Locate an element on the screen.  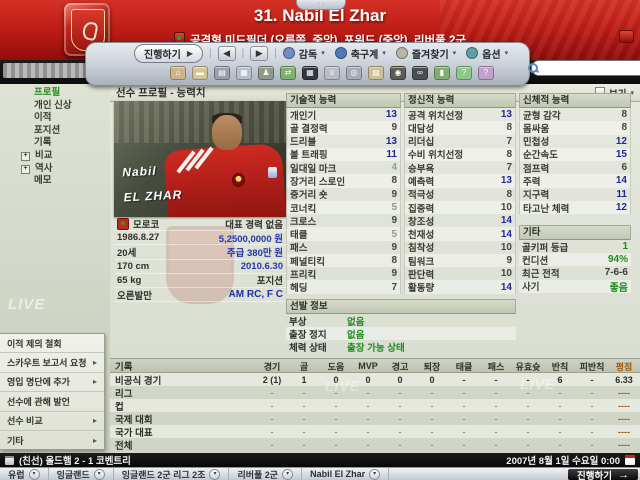
breadcrumb-item: Nabil El Zhar ▾ is located at coordinates (346, 474).